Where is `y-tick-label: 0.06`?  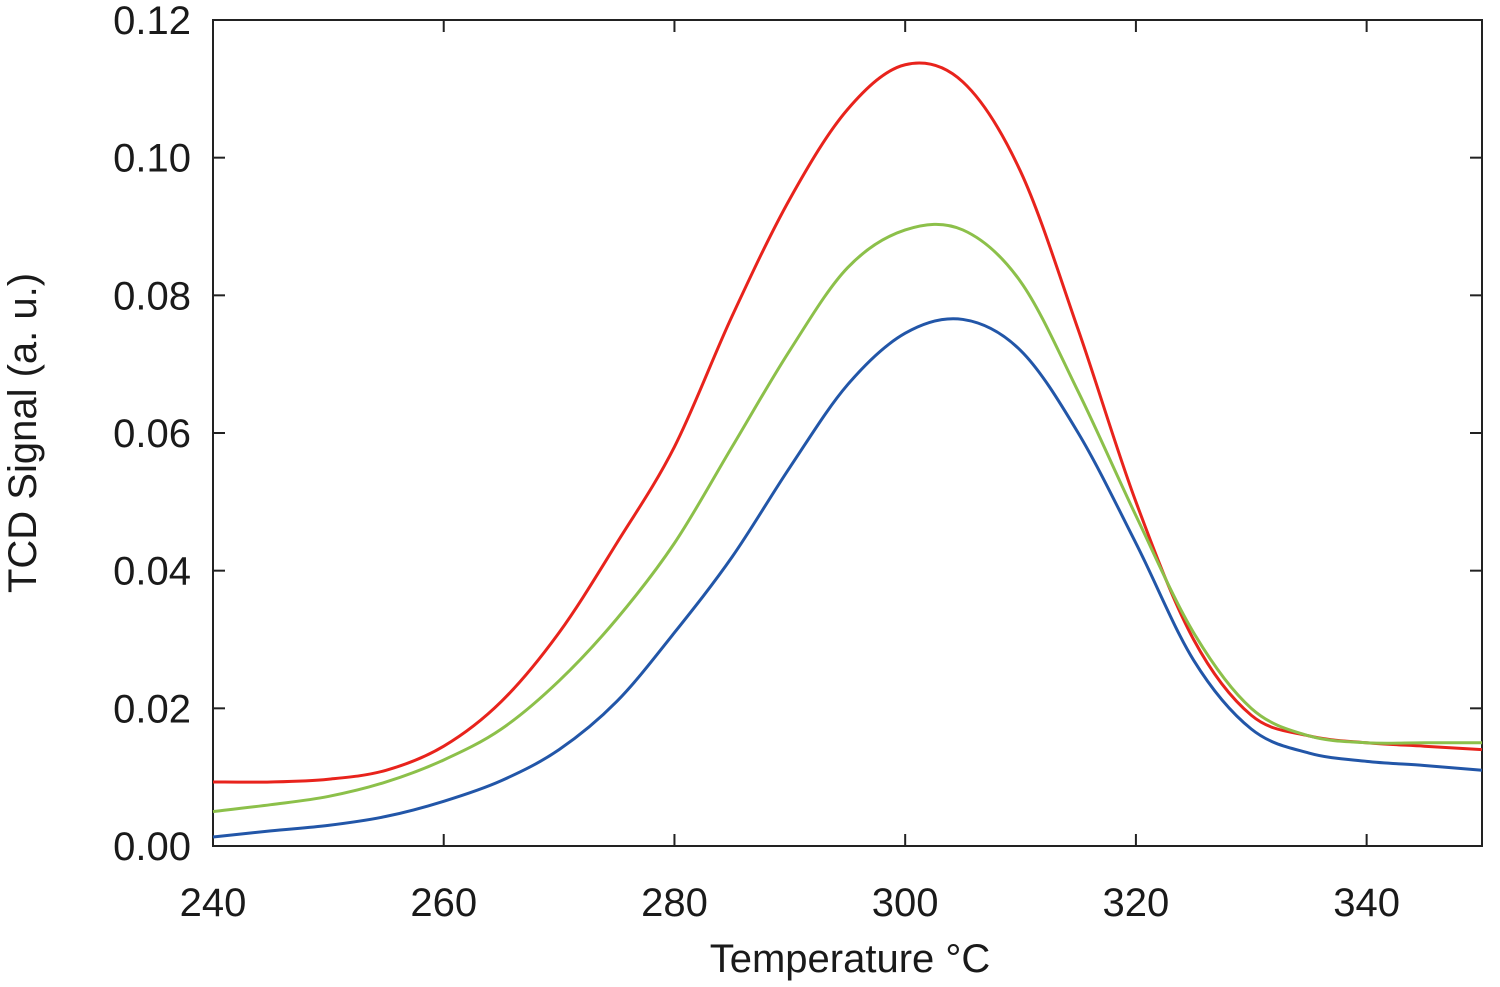 y-tick-label: 0.06 is located at coordinates (152, 434).